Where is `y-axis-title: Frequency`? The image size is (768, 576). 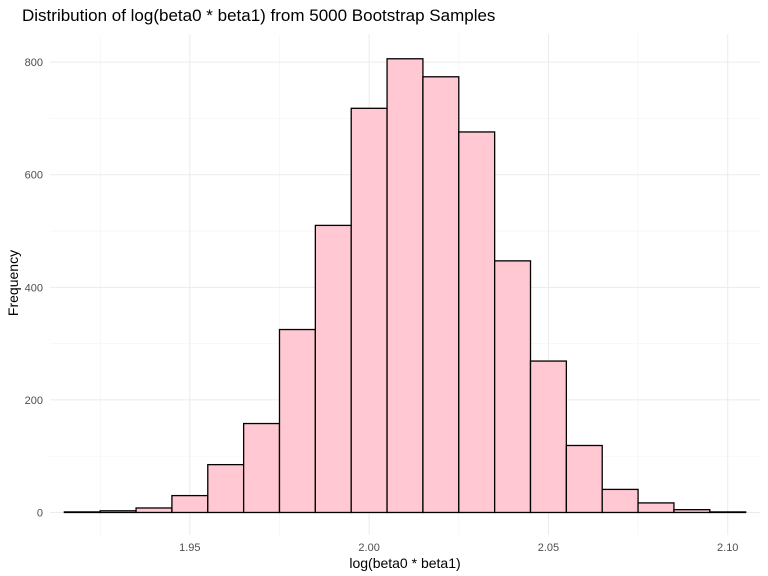
y-axis-title: Frequency is located at coordinates (13, 283).